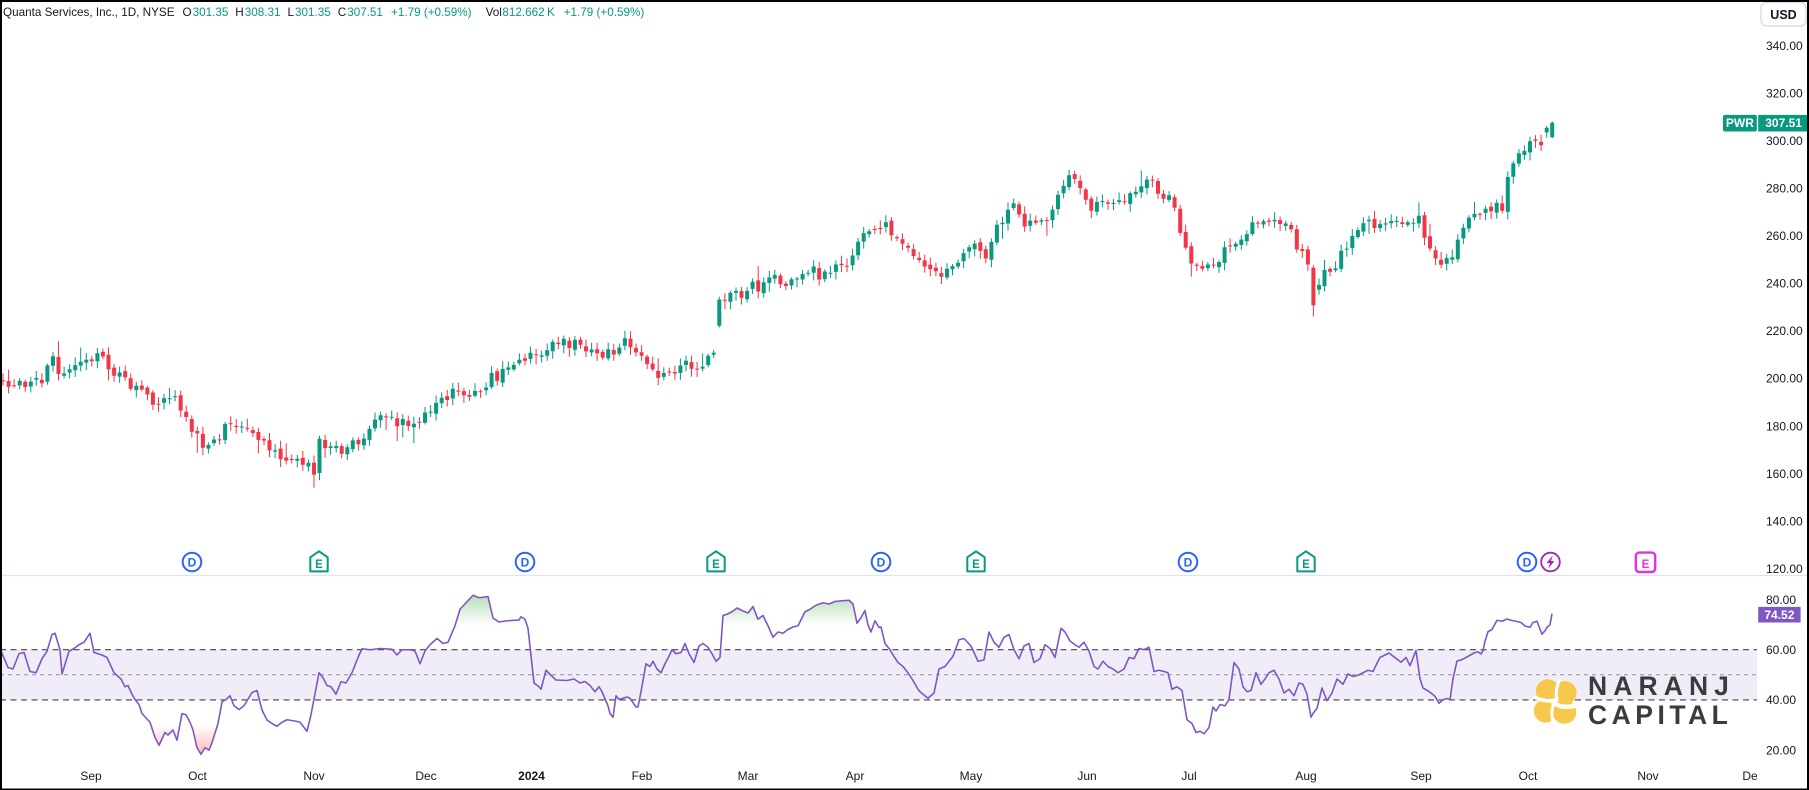 This screenshot has height=790, width=1809. Describe the element at coordinates (1660, 715) in the screenshot. I see `svg-text: CAPITAL` at that location.